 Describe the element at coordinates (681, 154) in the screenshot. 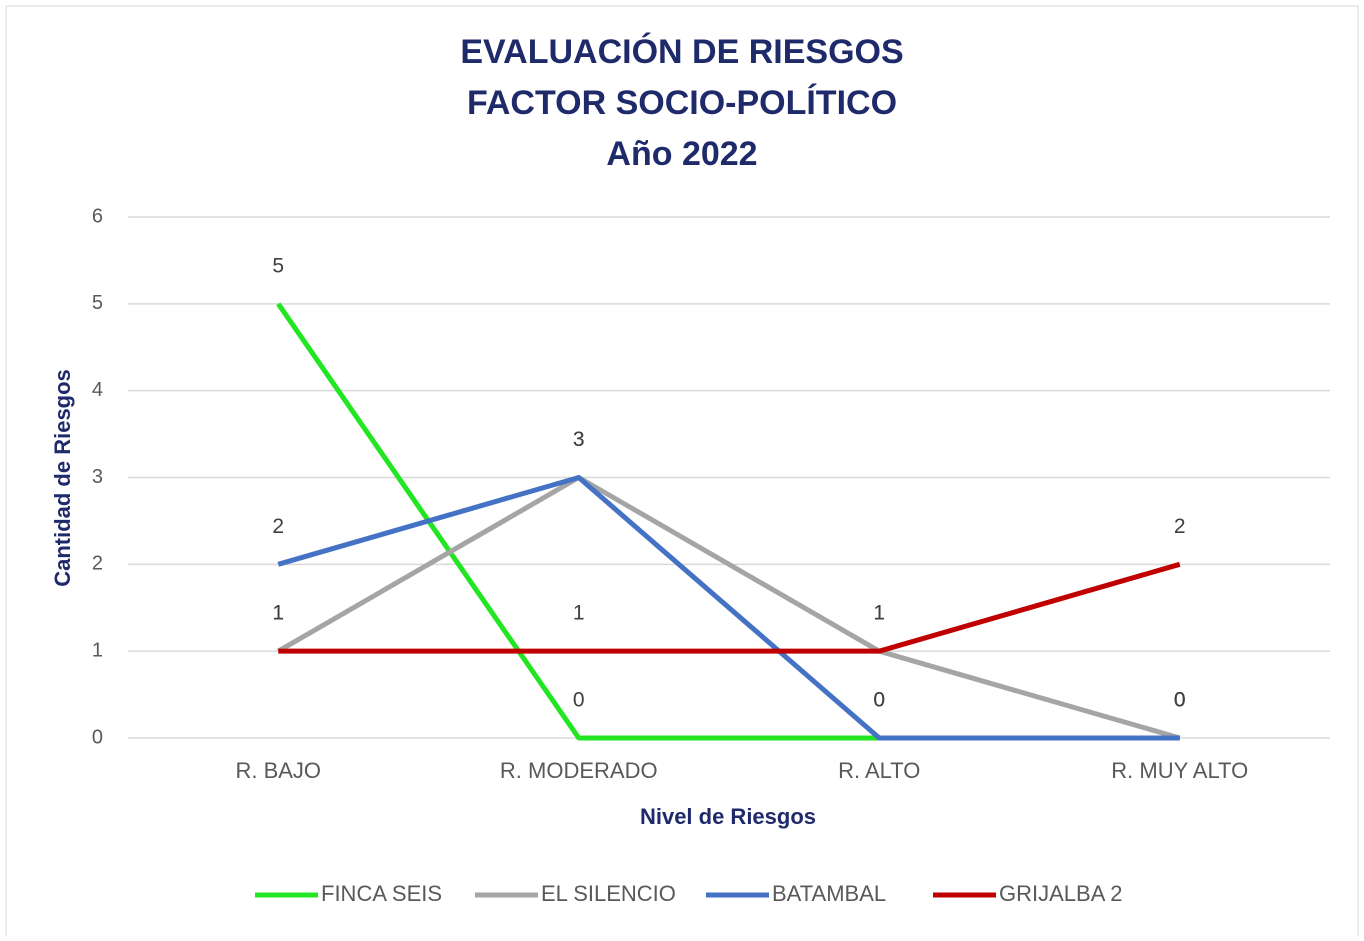

I see `chart-title: Año 2022` at that location.